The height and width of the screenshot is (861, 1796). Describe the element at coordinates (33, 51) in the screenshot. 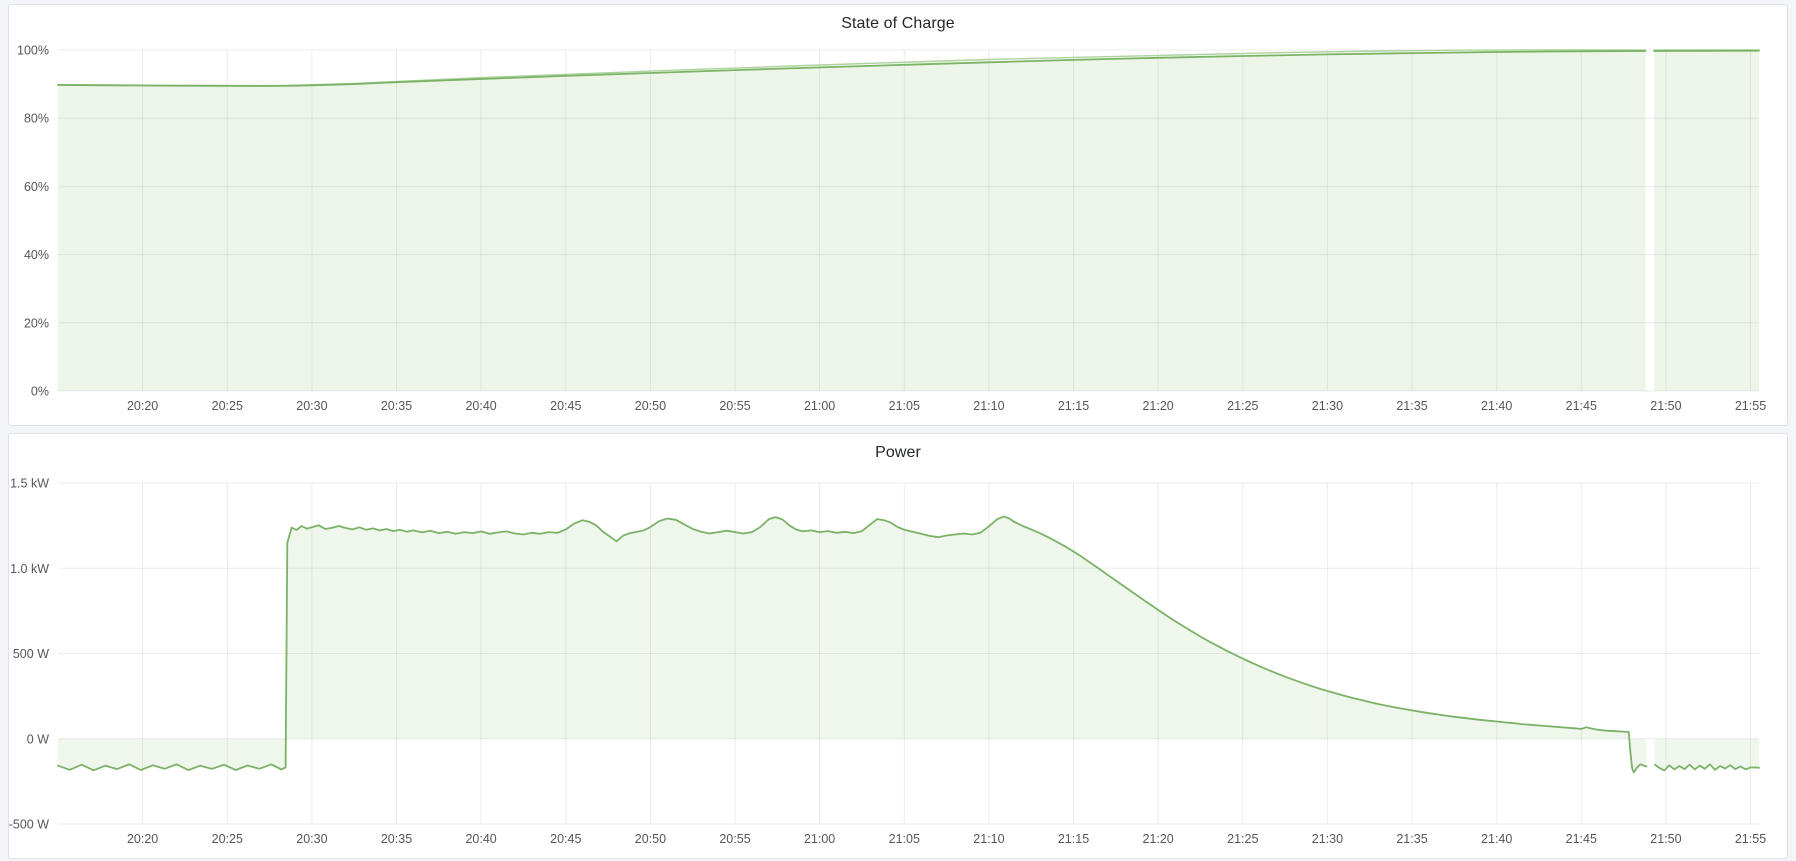

I see `svg-text: 100%` at that location.